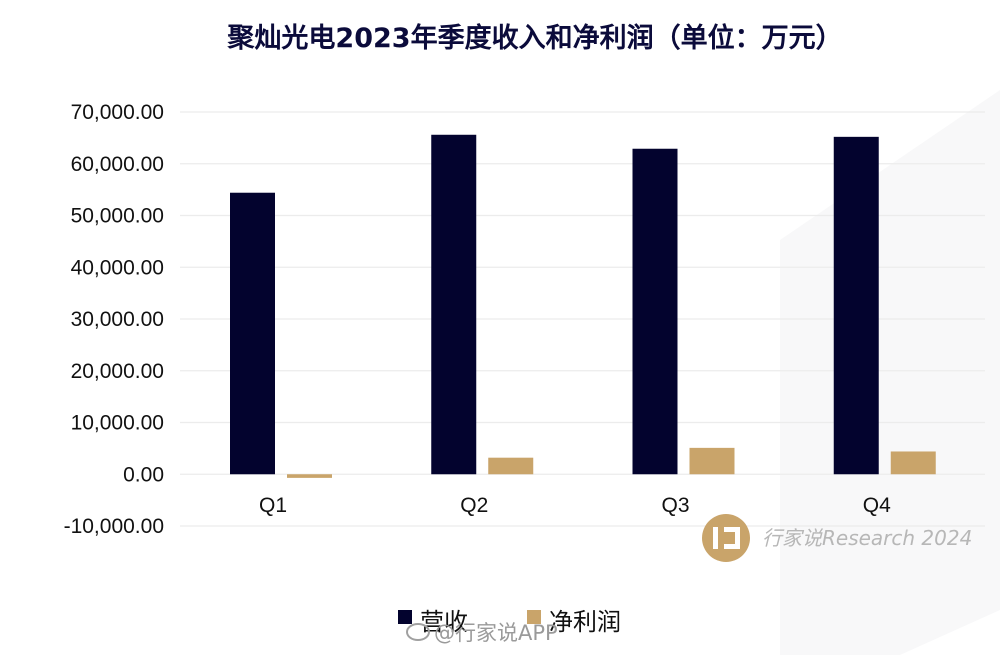 The height and width of the screenshot is (655, 1000). I want to click on y-tick-label: 10,000.00, so click(117, 423).